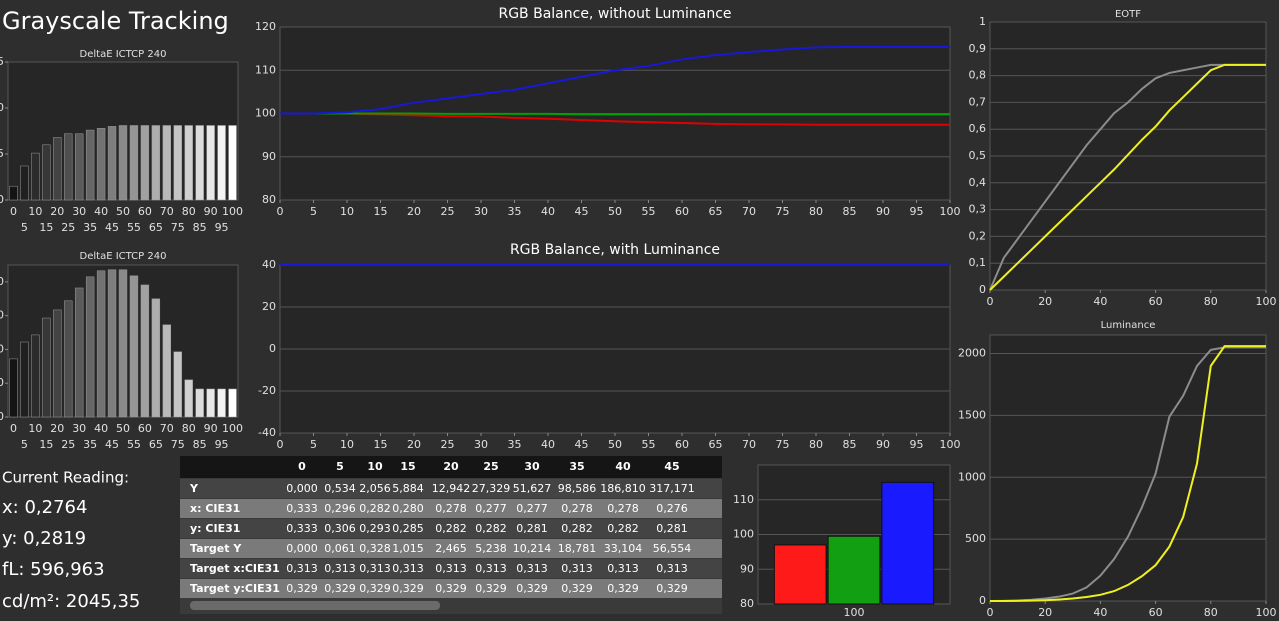  I want to click on table-cell: 98,586, so click(577, 488).